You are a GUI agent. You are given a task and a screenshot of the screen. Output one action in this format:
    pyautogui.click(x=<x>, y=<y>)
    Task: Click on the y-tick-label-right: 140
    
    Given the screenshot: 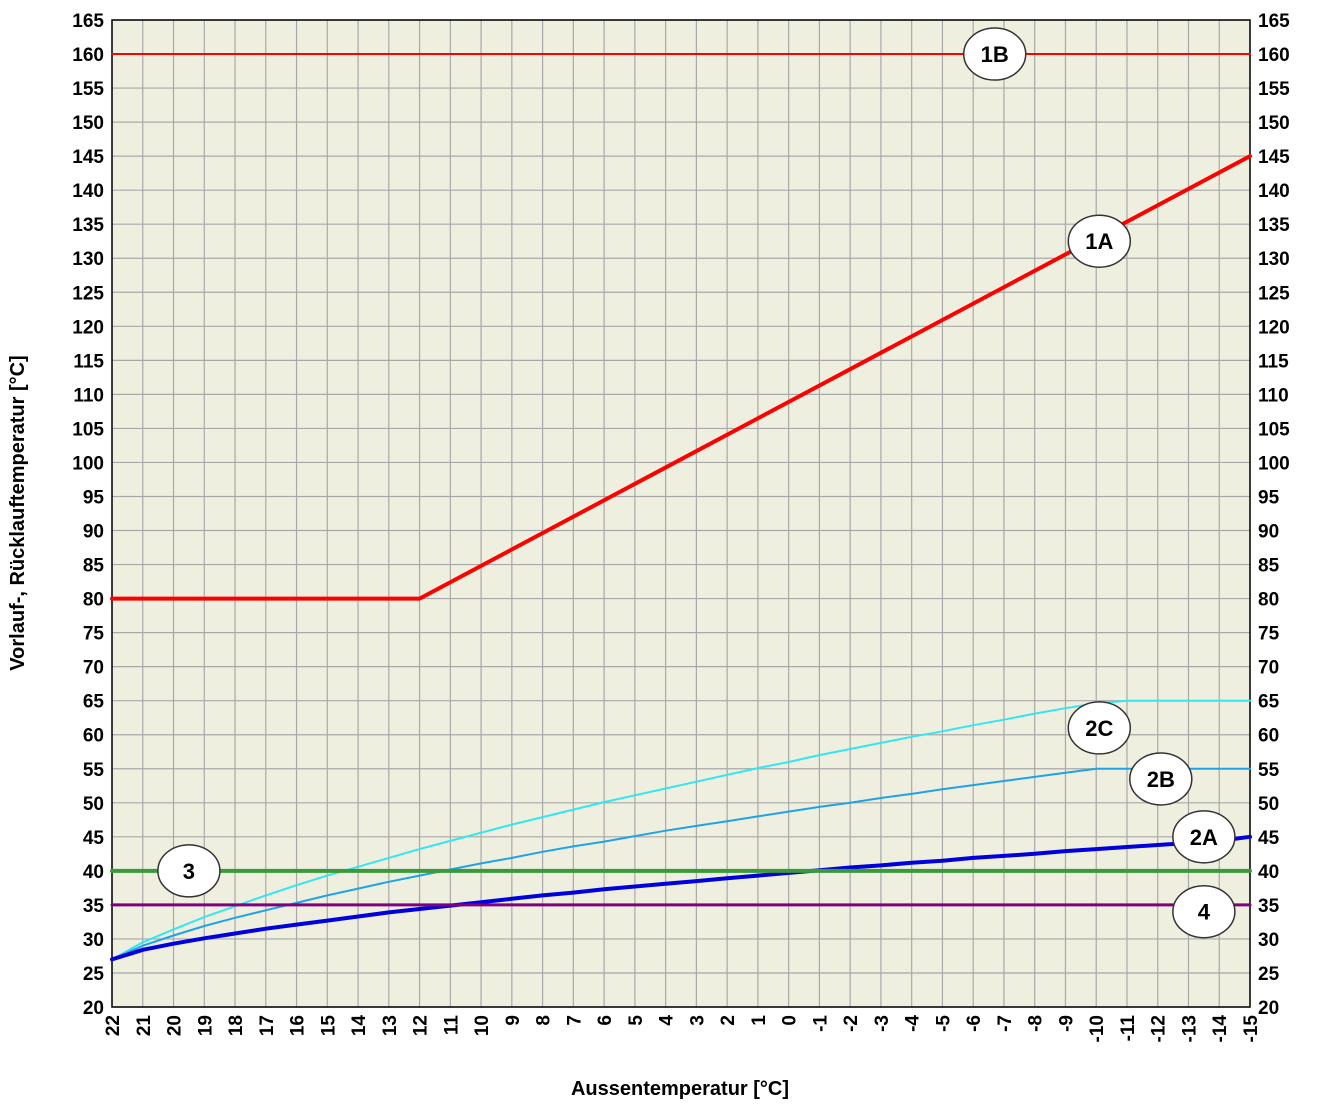 What is the action you would take?
    pyautogui.click(x=1274, y=191)
    